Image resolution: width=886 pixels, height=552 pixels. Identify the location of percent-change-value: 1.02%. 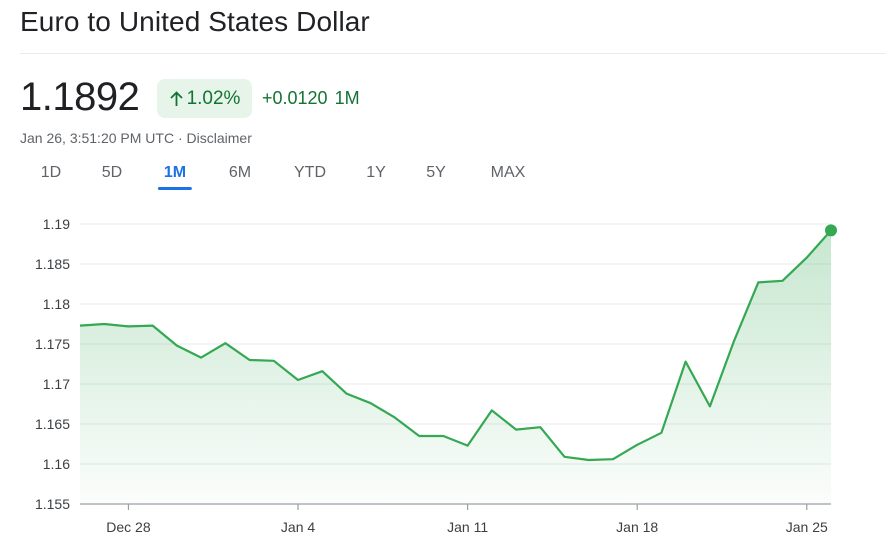
(213, 98).